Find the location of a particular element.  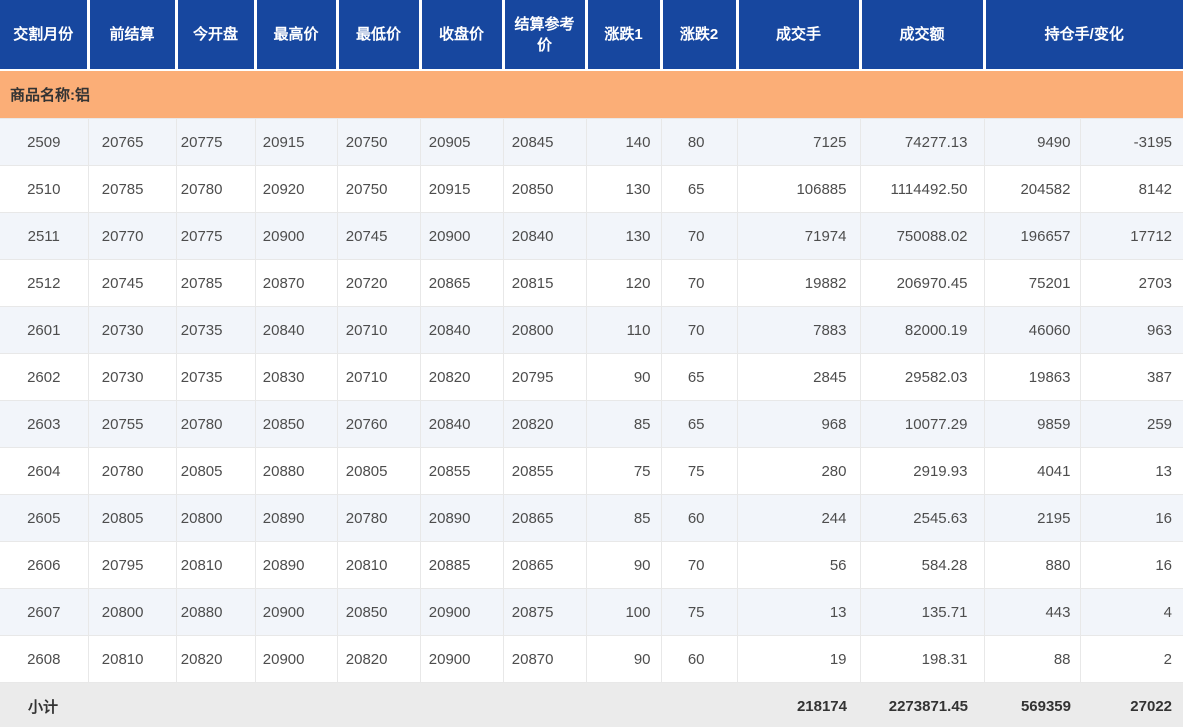

table-cell: 2 is located at coordinates (1131, 659).